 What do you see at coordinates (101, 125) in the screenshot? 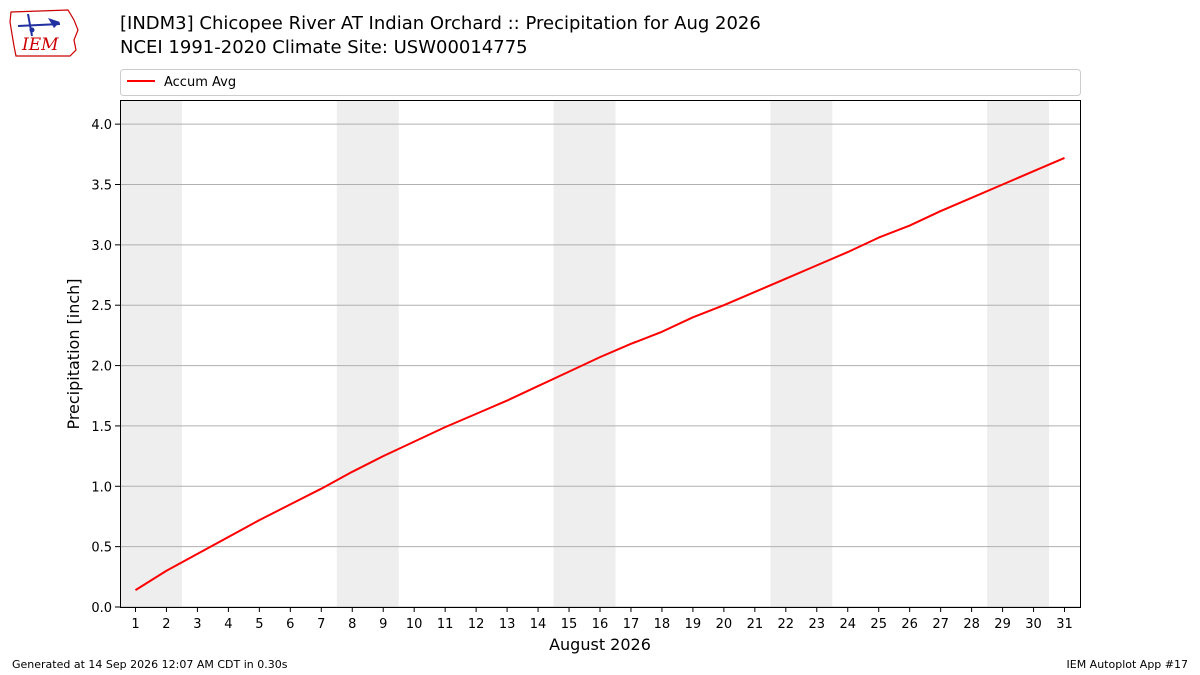
I see `y-tick-label: 4.0` at bounding box center [101, 125].